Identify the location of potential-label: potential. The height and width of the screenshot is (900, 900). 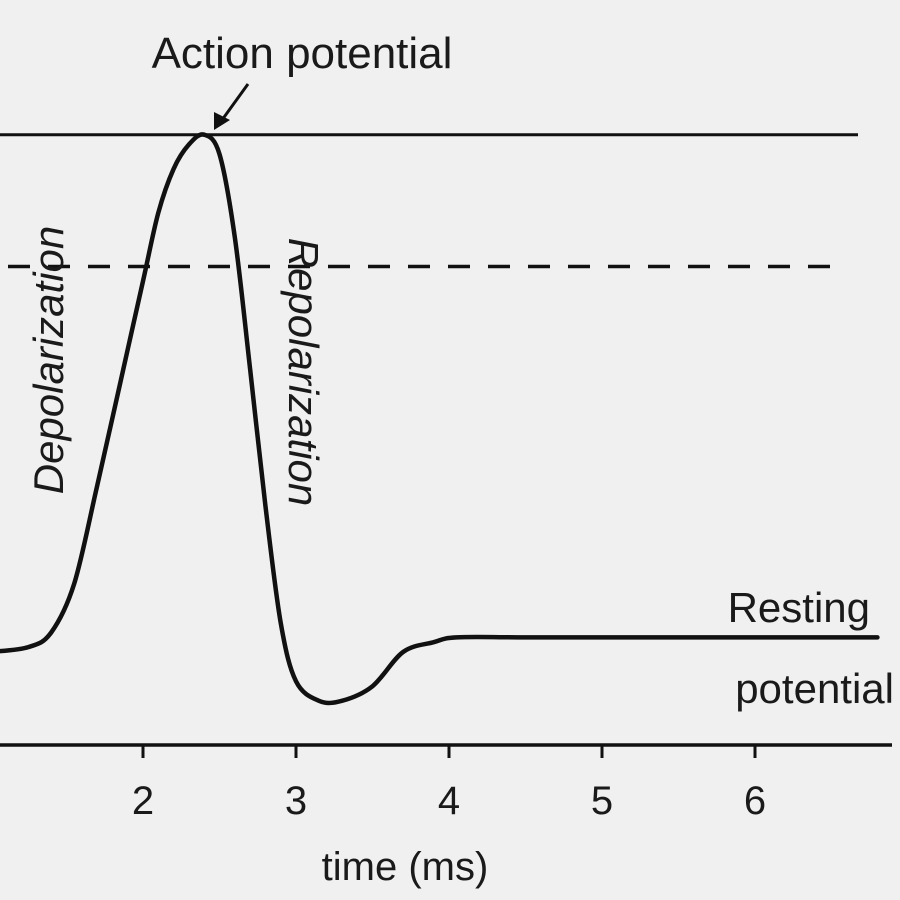
(814, 688).